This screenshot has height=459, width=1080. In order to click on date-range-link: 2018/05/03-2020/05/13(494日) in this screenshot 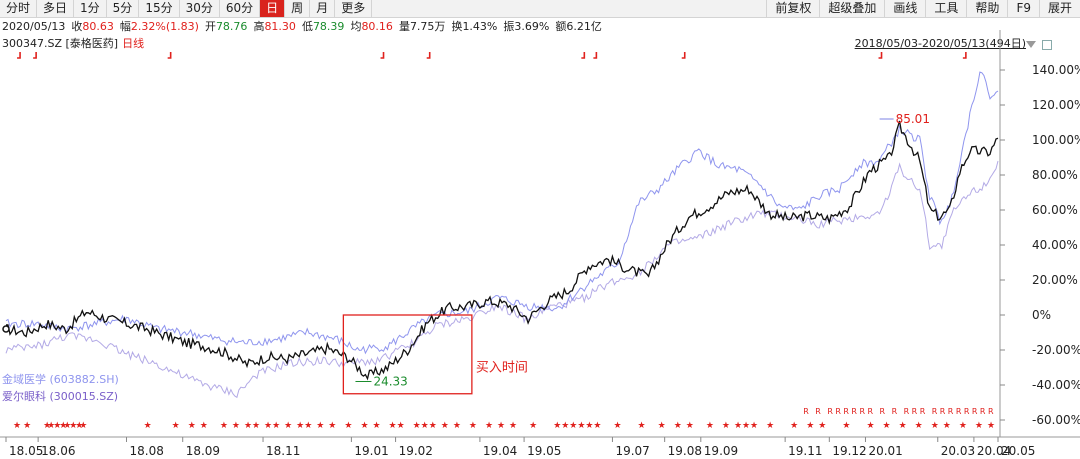, I will do `click(940, 43)`.